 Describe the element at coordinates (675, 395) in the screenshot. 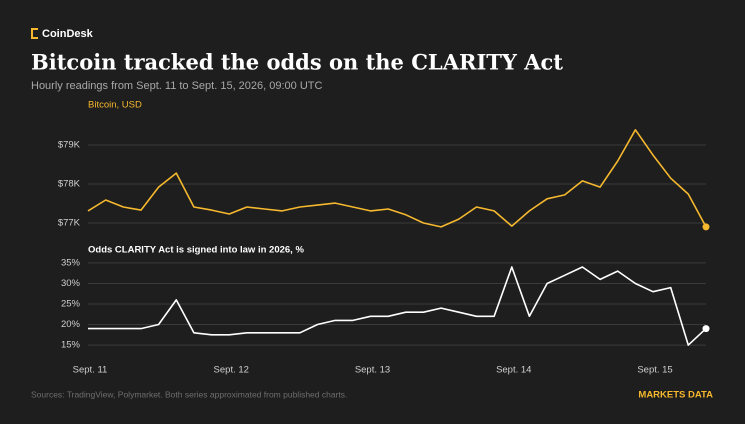

I see `credit: MARKETS DATA` at that location.